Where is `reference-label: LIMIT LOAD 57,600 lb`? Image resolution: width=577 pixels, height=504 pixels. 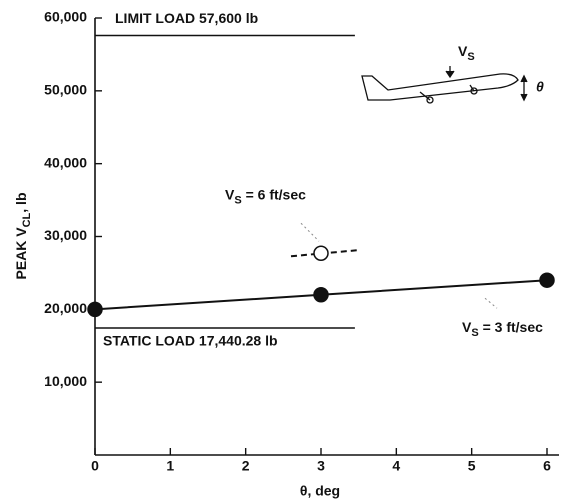
reference-label: LIMIT LOAD 57,600 lb is located at coordinates (186, 18).